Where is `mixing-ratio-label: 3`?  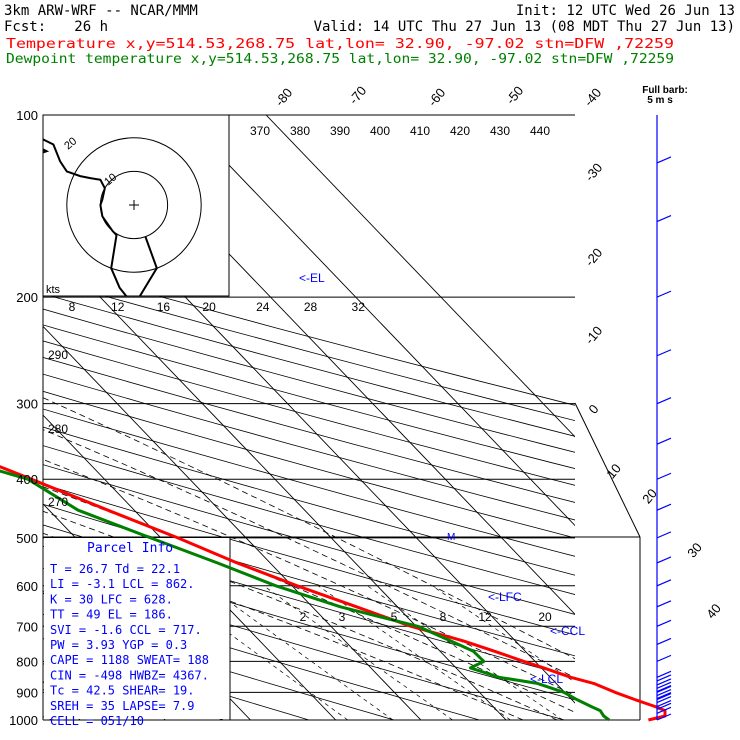 mixing-ratio-label: 3 is located at coordinates (342, 617).